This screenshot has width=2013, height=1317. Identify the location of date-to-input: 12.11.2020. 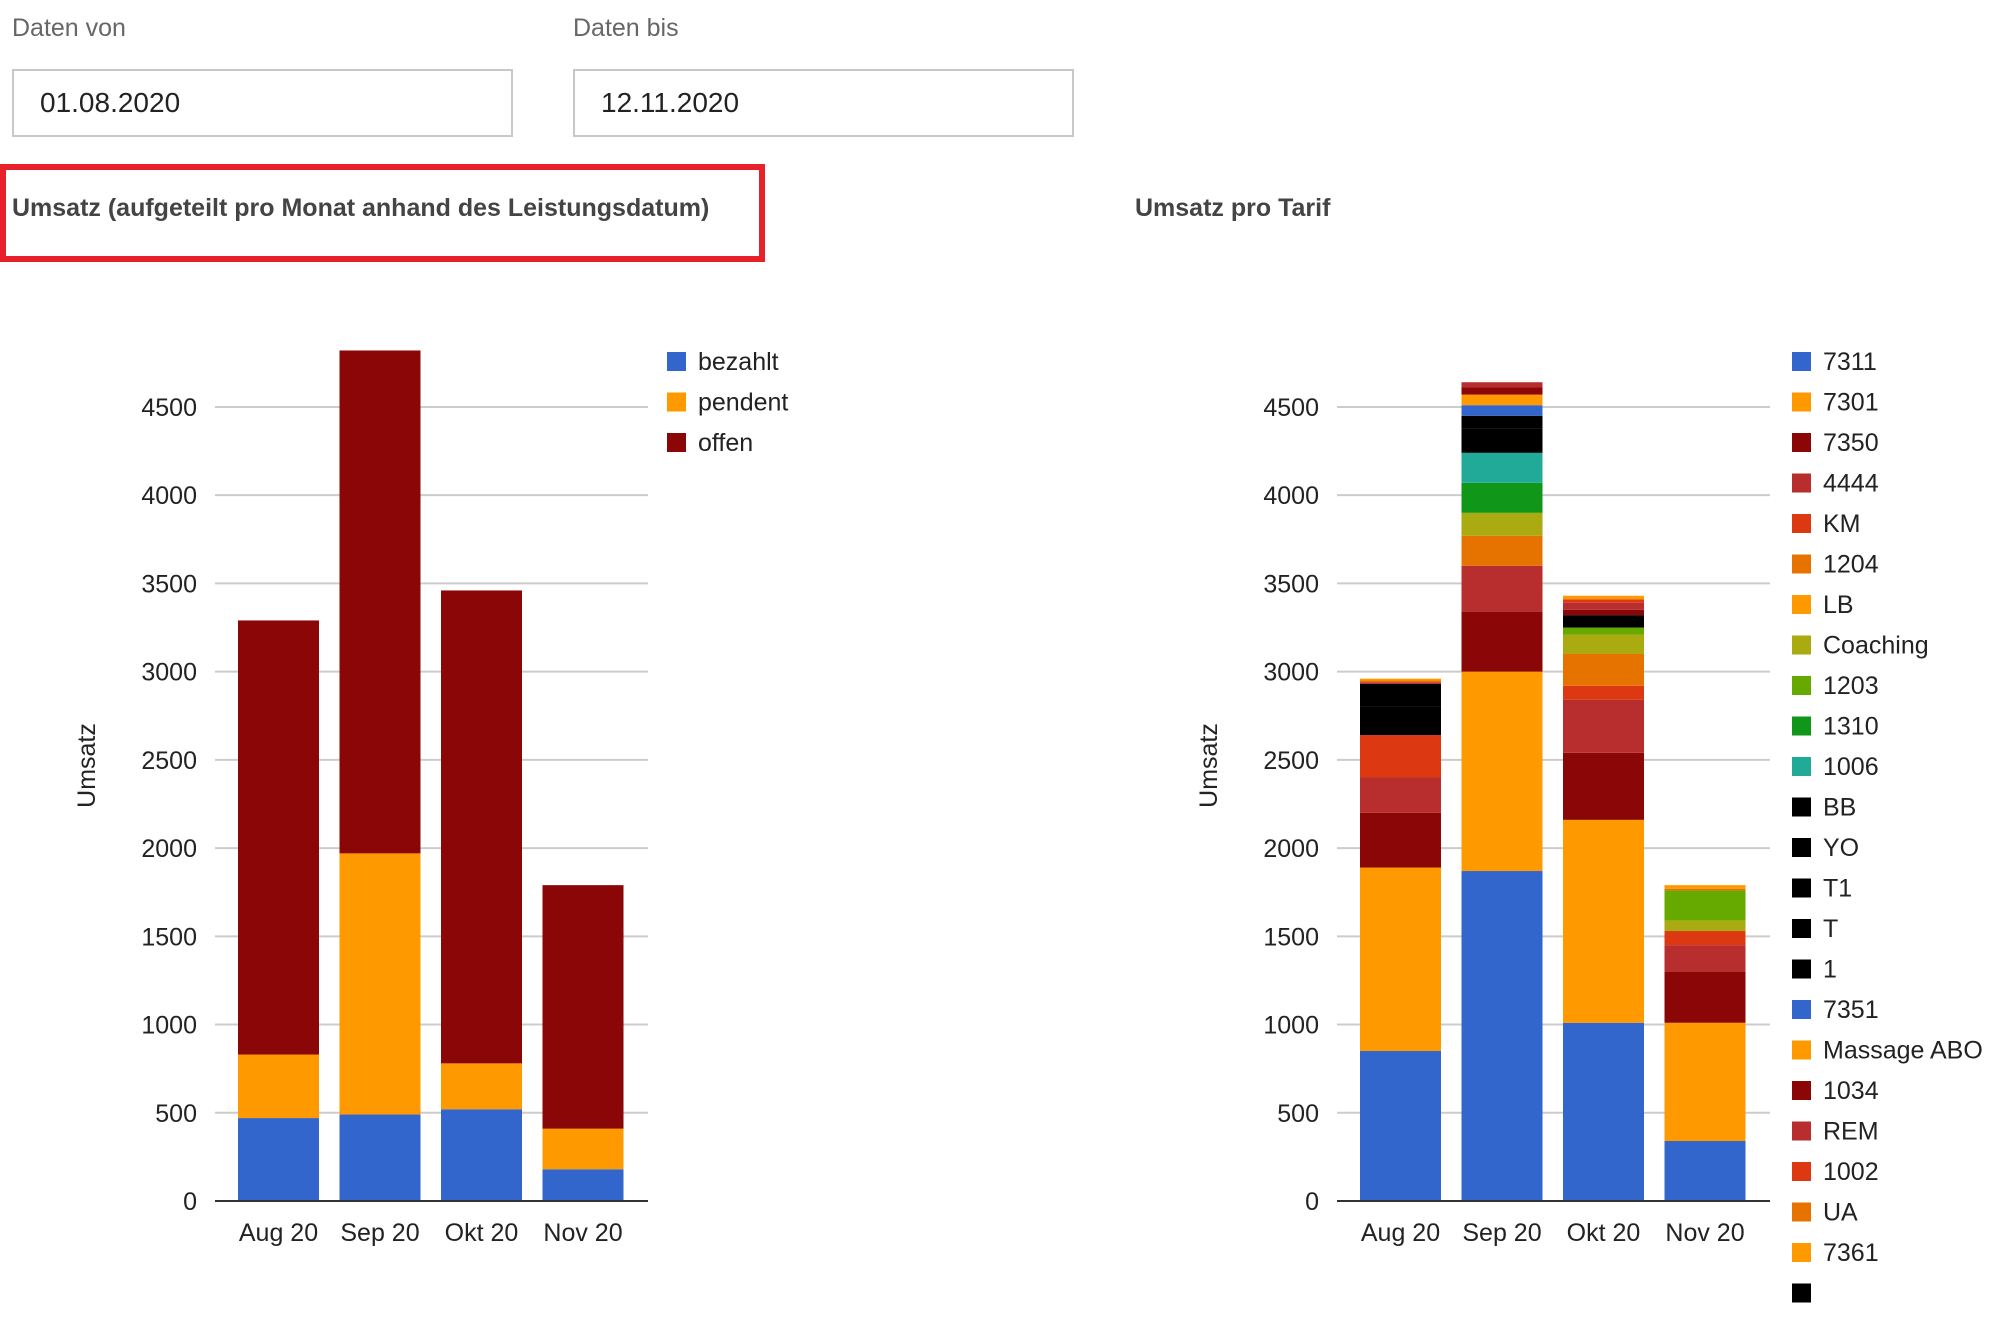
(823, 103).